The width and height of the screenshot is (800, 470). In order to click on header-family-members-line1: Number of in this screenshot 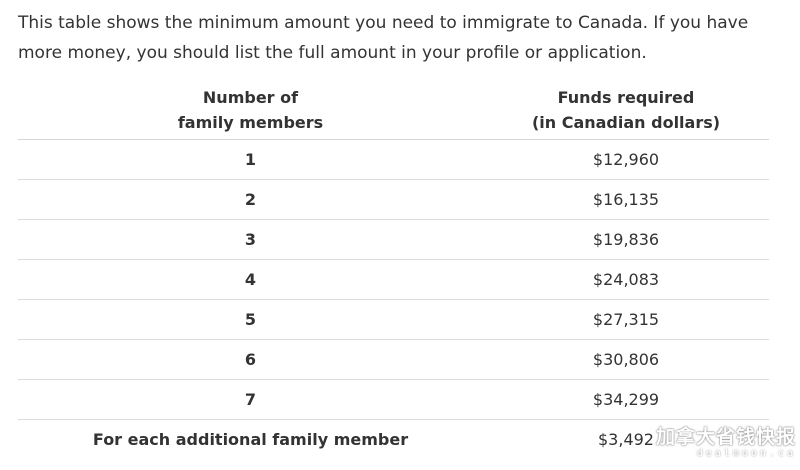, I will do `click(250, 97)`.